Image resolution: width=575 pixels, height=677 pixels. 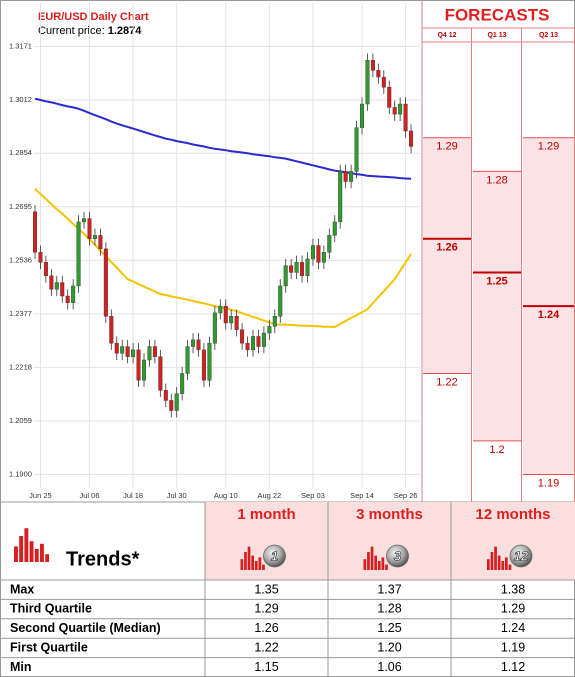 What do you see at coordinates (389, 589) in the screenshot?
I see `table-value: 1.37` at bounding box center [389, 589].